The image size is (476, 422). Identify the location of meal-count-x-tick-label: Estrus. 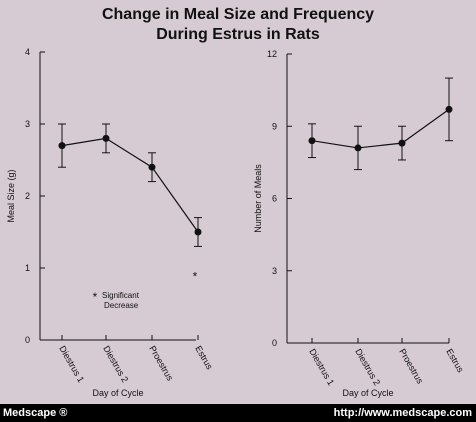
(455, 361).